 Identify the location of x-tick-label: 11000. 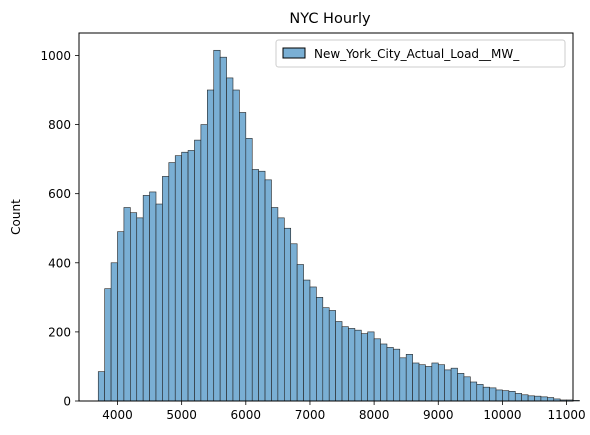
(566, 415).